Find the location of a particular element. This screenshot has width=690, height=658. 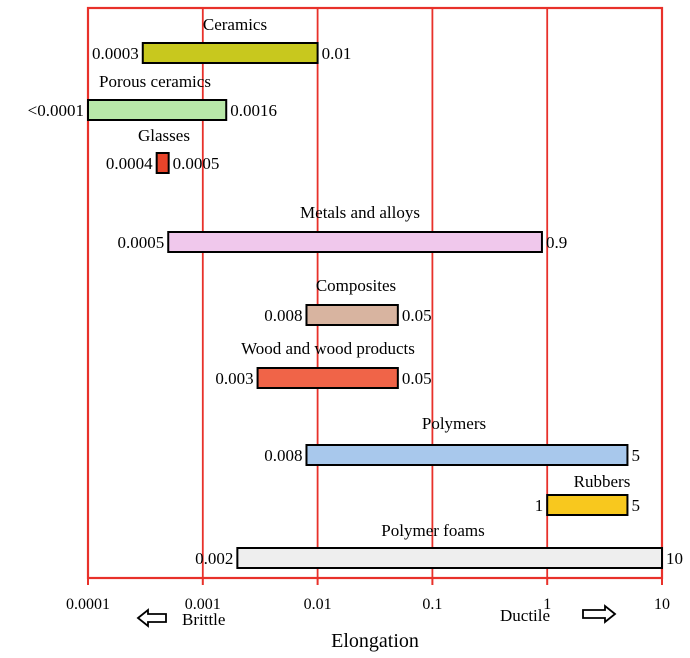

x-tick-label: 0.0001 is located at coordinates (88, 604).